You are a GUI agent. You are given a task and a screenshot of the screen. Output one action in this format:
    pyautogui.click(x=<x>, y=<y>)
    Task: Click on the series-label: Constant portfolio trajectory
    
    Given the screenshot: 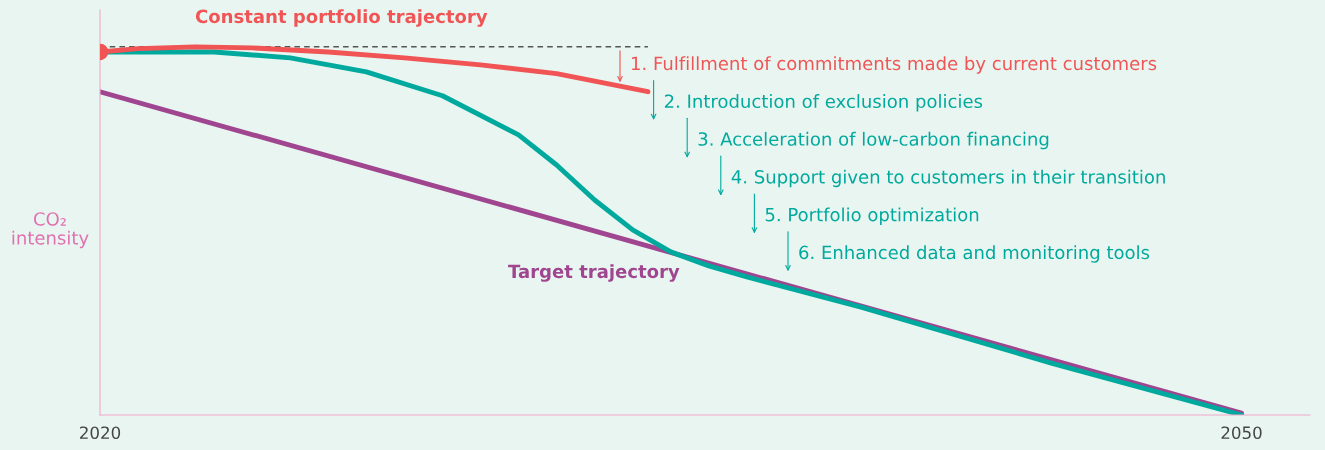 What is the action you would take?
    pyautogui.click(x=341, y=18)
    